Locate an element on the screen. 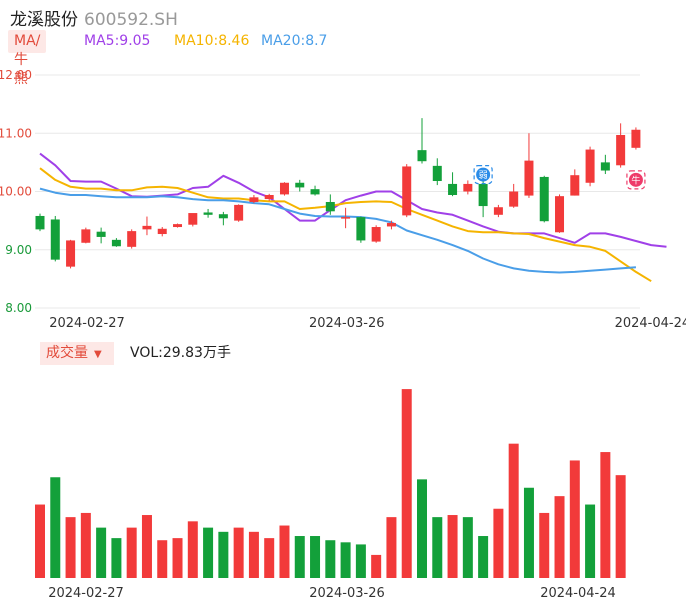 The height and width of the screenshot is (606, 686). marker-frame is located at coordinates (483, 175).